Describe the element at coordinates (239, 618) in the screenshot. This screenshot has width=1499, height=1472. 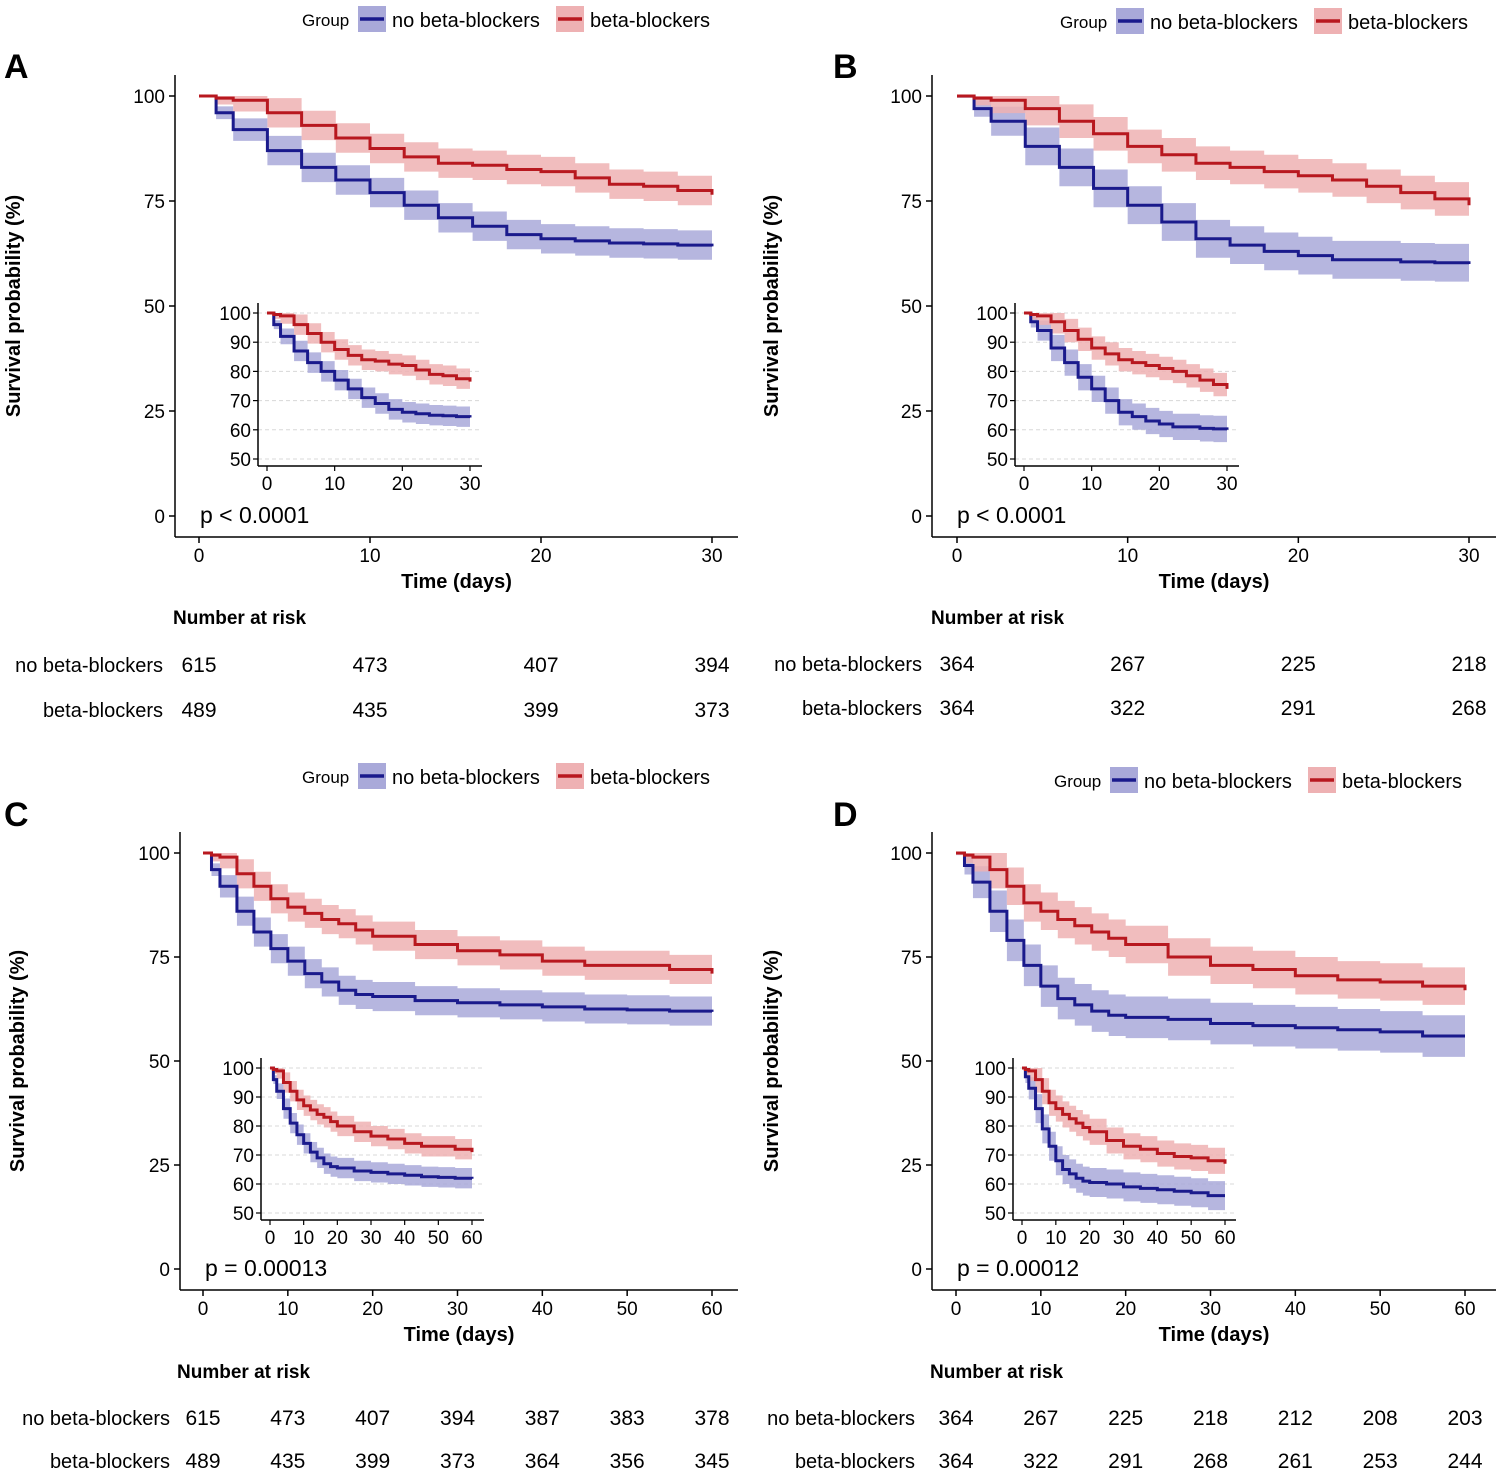
I see `risk-table-title: Number at risk` at that location.